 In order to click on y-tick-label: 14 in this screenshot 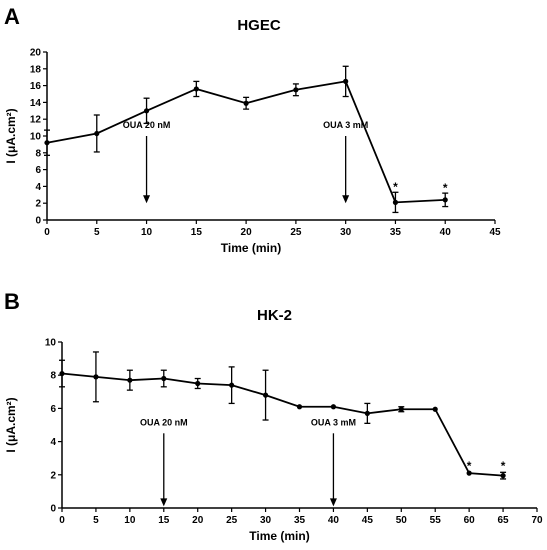, I will do `click(36, 103)`.